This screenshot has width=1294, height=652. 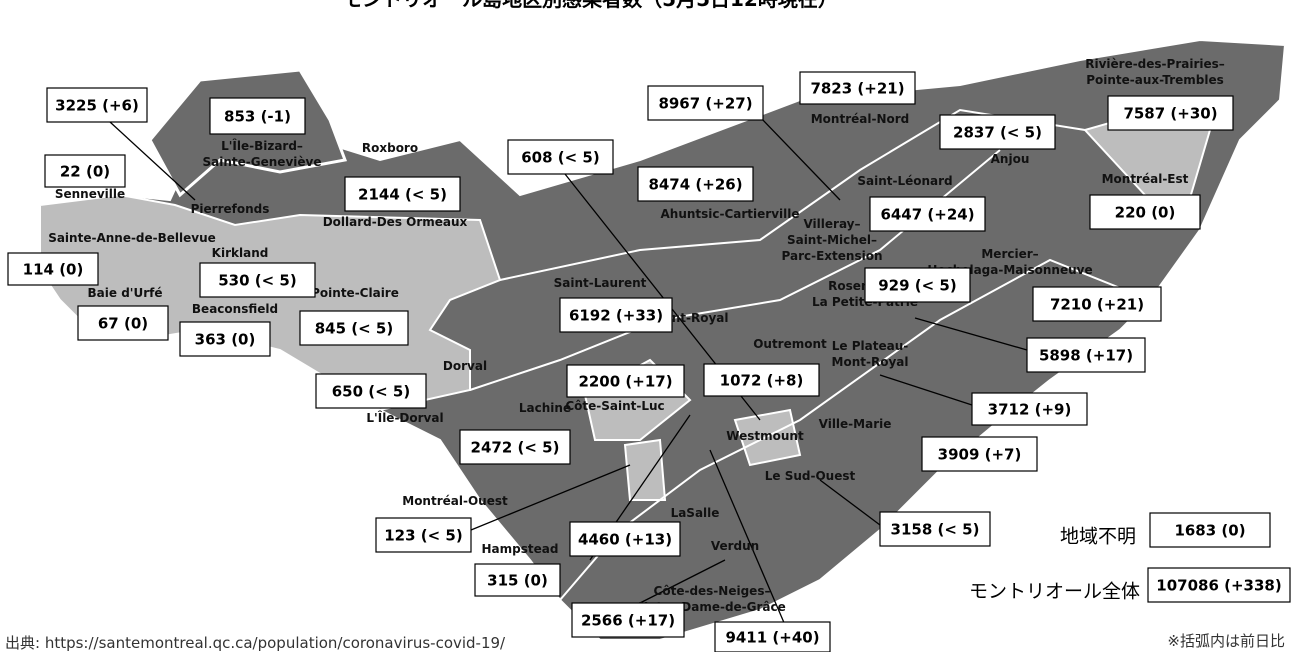 I want to click on district-name-line: Parc-Extension, so click(x=832, y=256).